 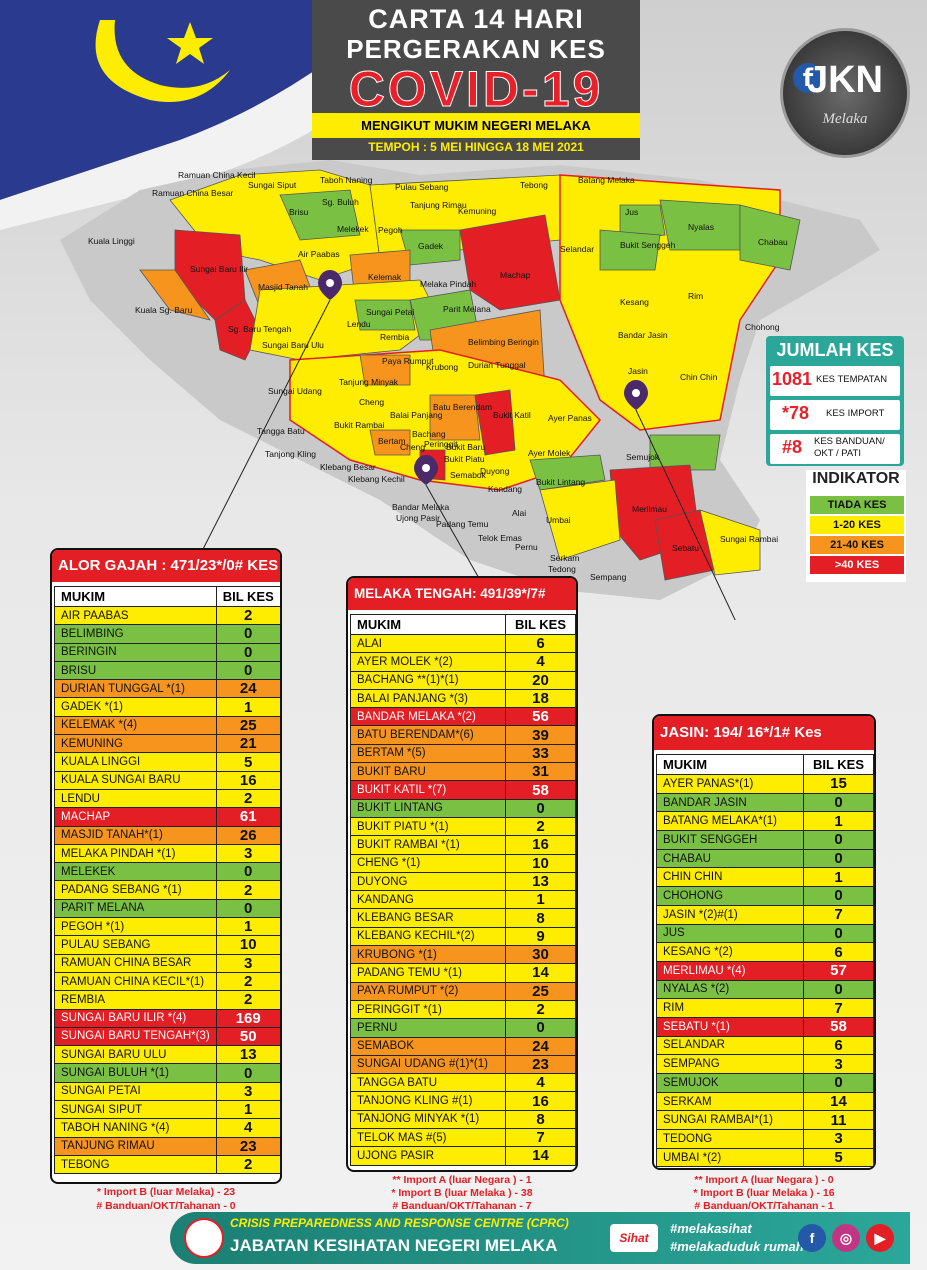 I want to click on map-label: Peringgit, so click(x=441, y=444).